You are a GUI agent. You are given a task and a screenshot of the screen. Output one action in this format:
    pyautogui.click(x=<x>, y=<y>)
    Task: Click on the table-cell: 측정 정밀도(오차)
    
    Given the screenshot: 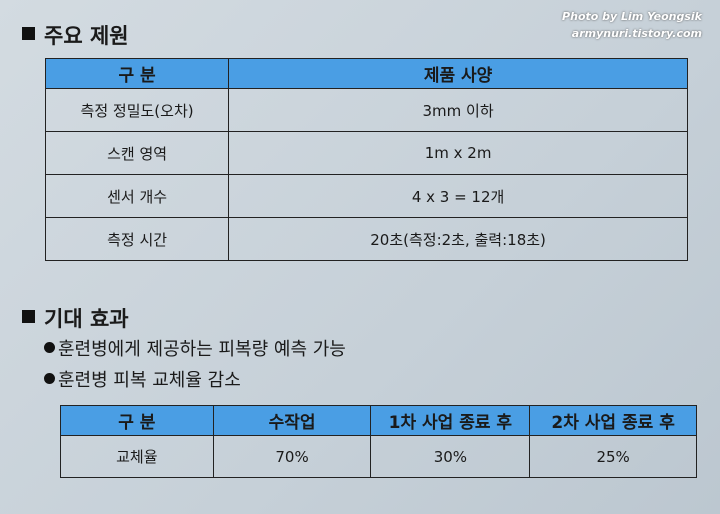 What is the action you would take?
    pyautogui.click(x=137, y=110)
    